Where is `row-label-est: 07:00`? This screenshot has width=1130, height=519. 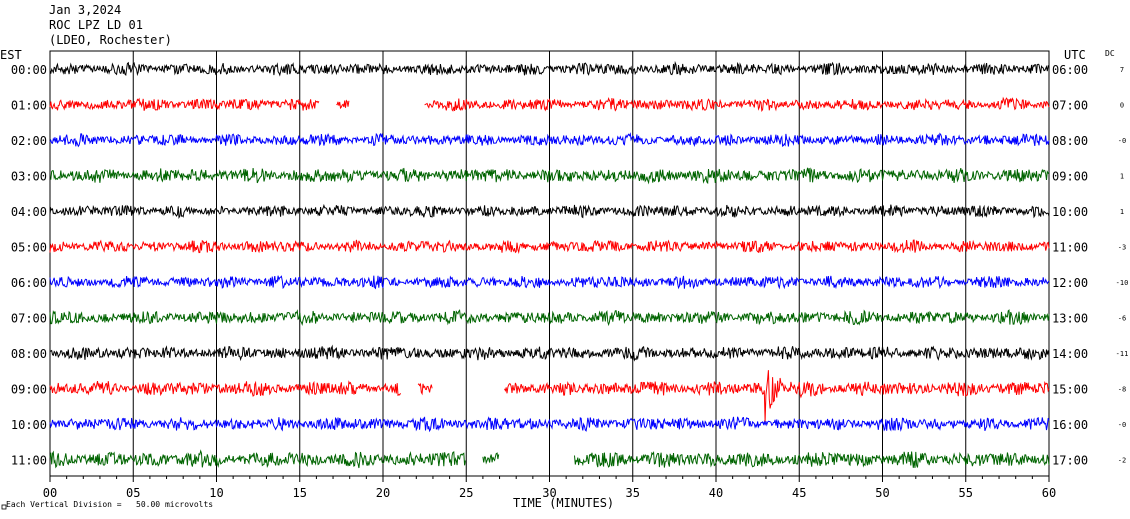 row-label-est: 07:00 is located at coordinates (29, 319).